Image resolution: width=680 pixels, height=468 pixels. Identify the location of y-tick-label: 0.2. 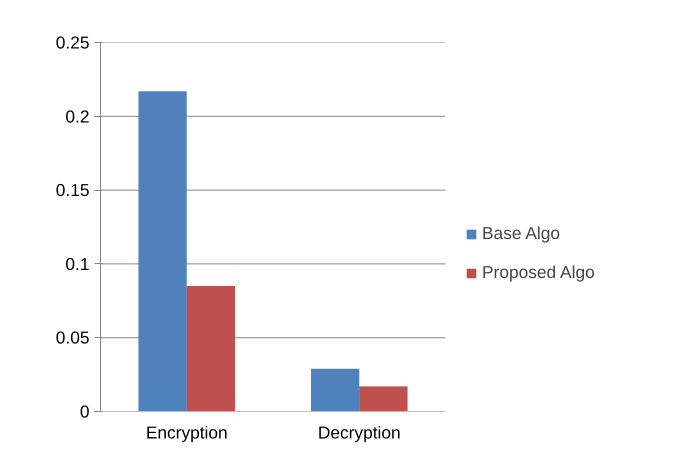
(77, 116).